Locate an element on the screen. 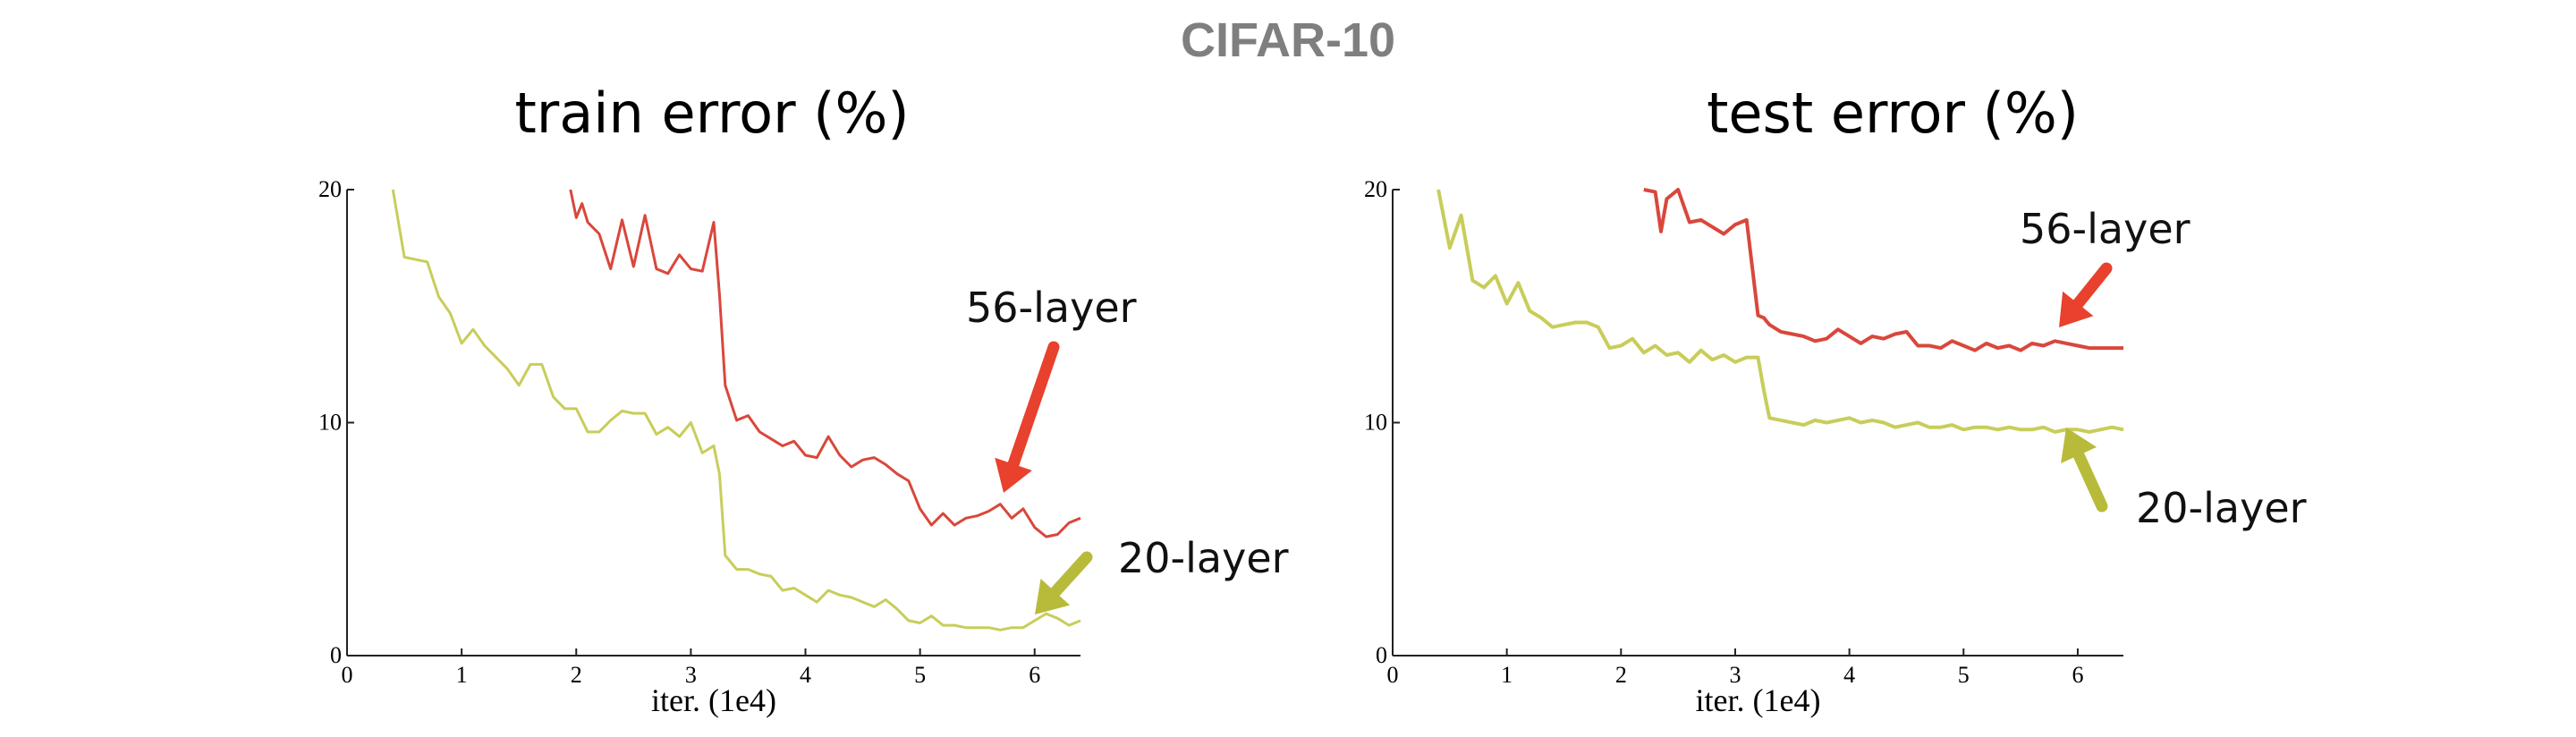  train-y-tick-label: 0 is located at coordinates (336, 655).